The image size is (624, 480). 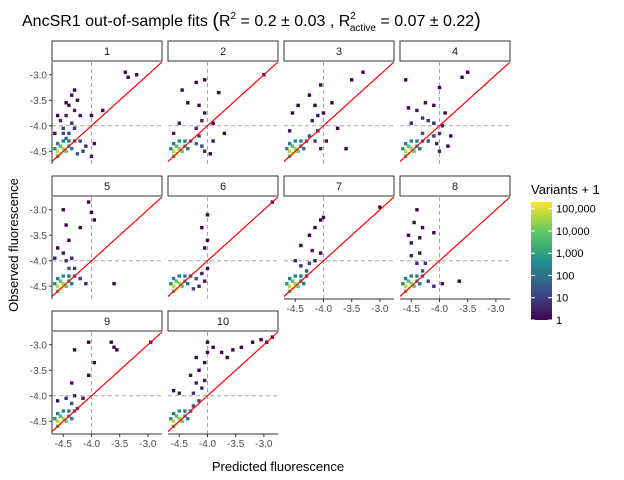 I want to click on r2-active-value: = 0.07 ± 0.22, so click(x=425, y=21).